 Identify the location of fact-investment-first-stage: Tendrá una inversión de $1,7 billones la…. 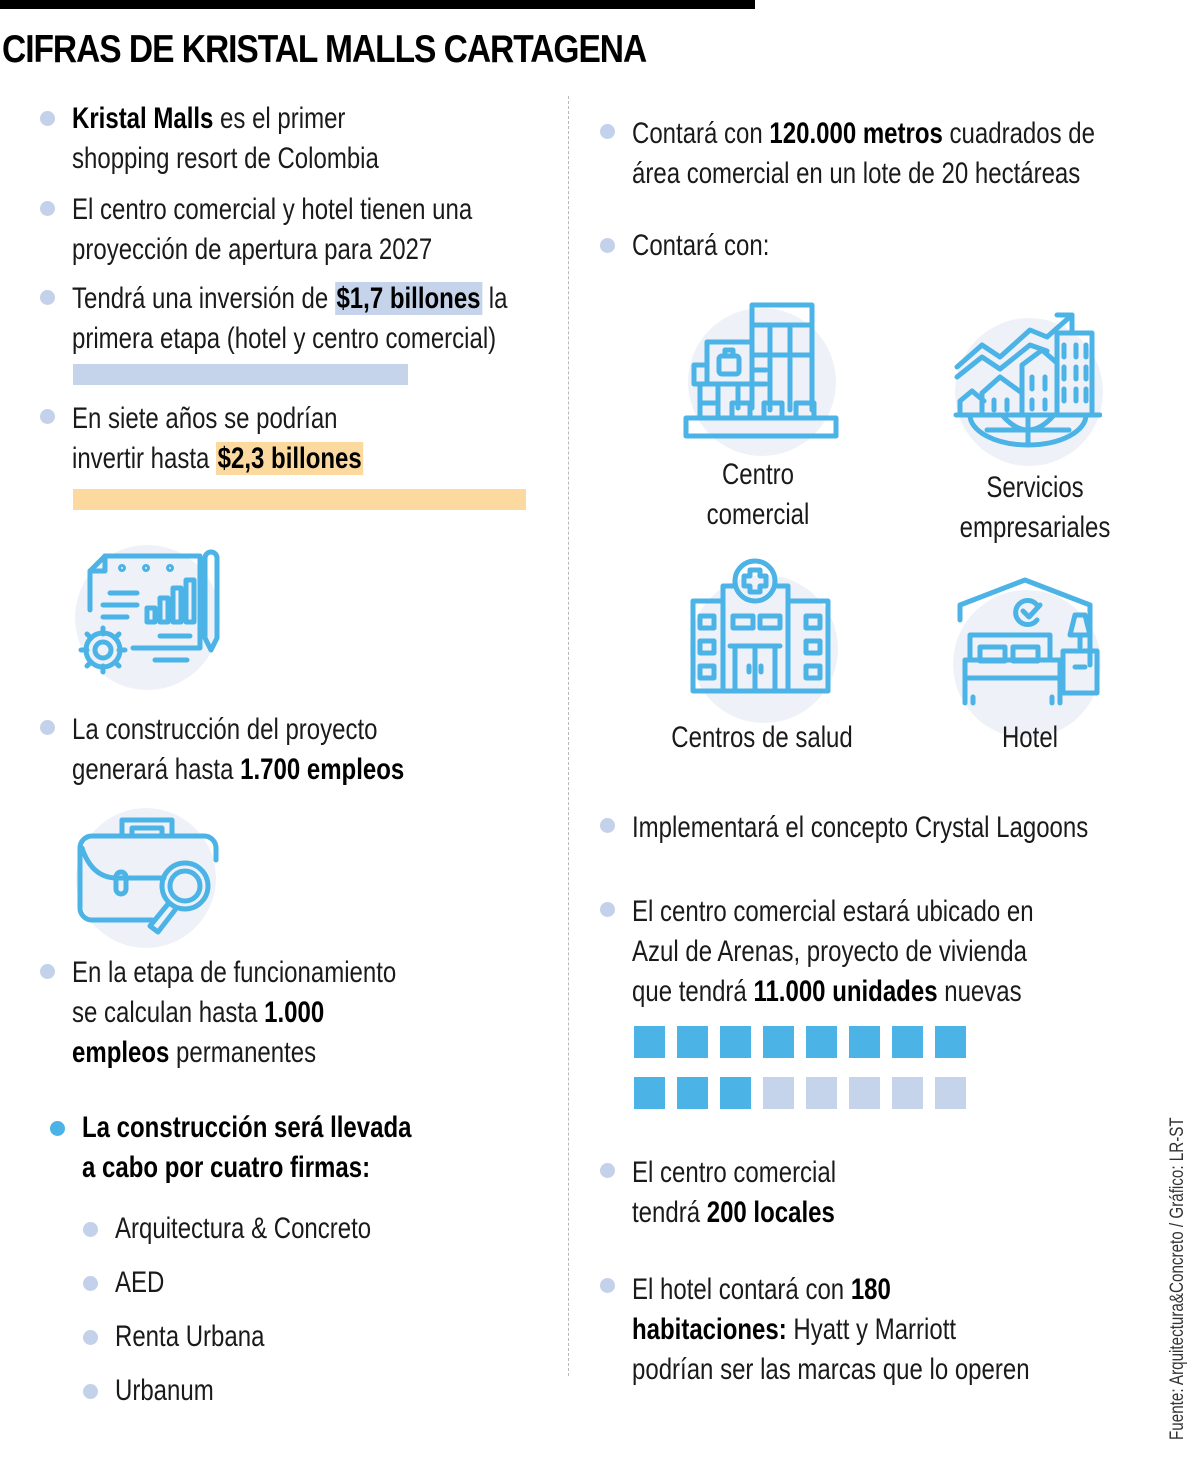
(289, 319).